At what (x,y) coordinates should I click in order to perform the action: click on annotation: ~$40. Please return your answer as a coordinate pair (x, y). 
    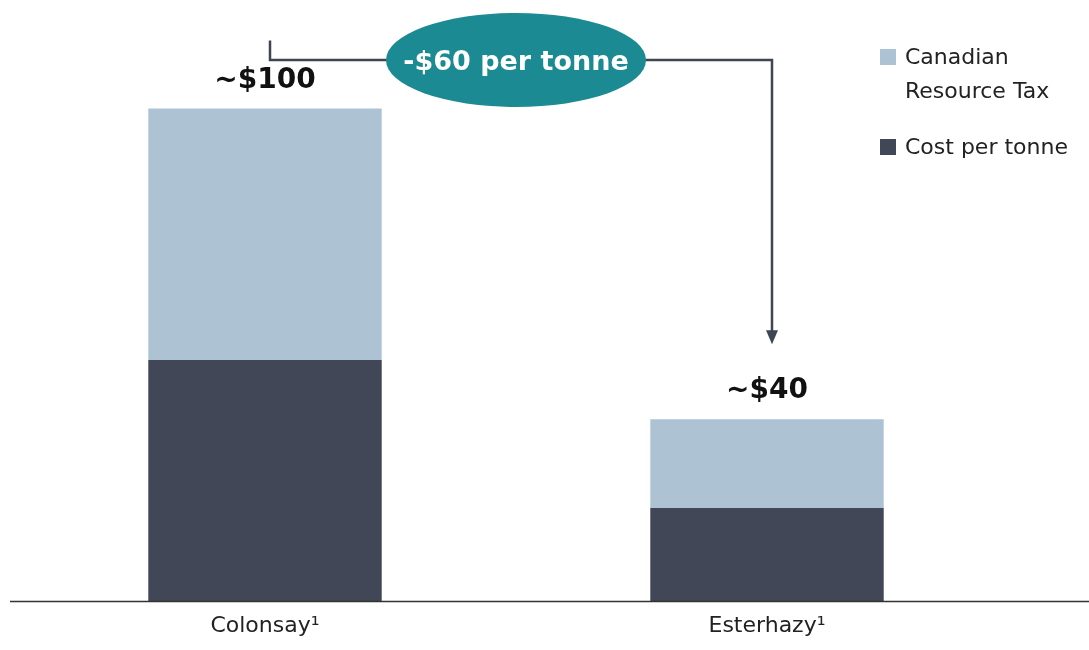
    Looking at the image, I should click on (767, 389).